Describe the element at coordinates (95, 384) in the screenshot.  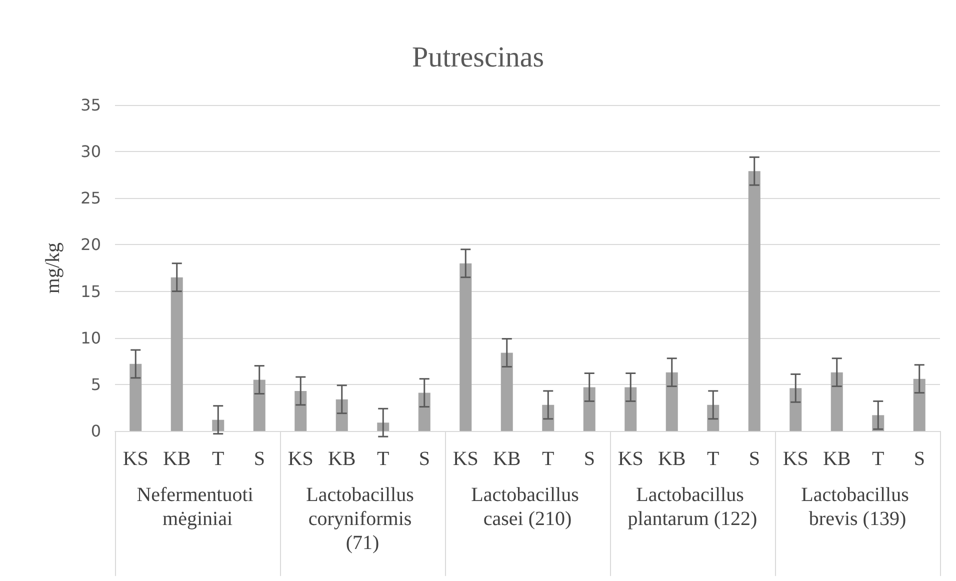
I see `y-tick-label: 5` at that location.